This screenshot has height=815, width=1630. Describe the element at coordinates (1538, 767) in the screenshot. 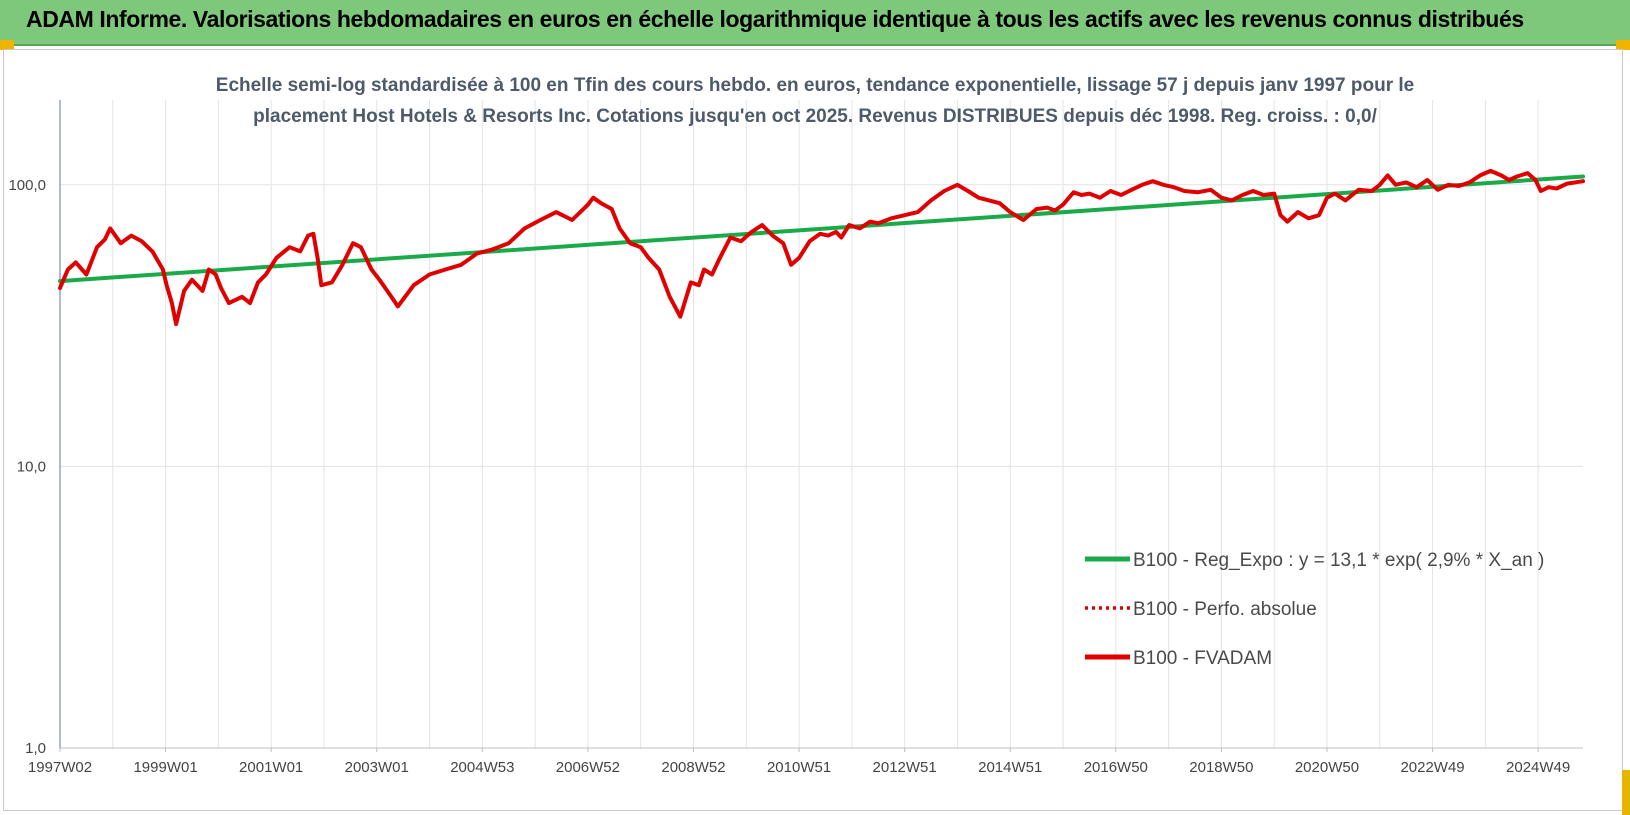

I see `x-tick-label: 2024W49` at that location.